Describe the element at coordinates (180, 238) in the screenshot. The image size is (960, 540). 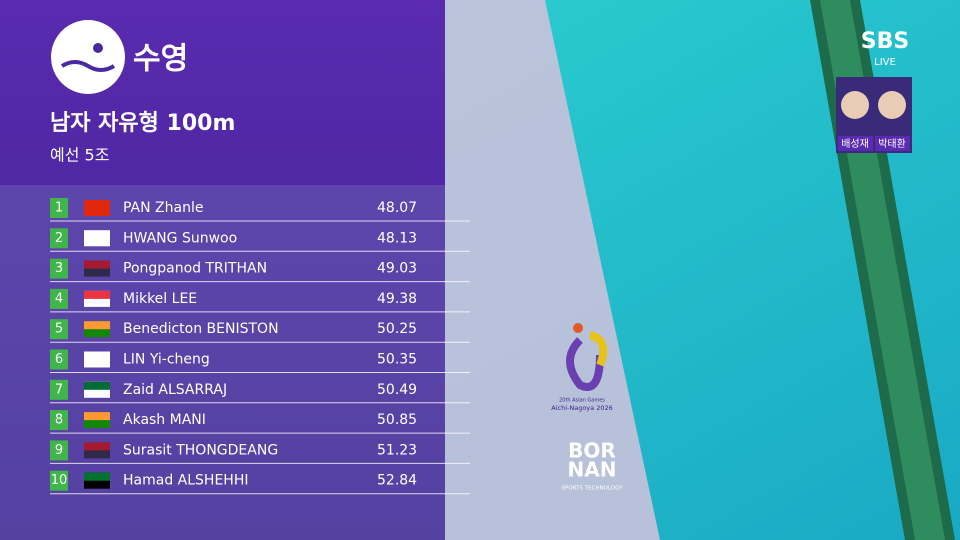
I see `athlete-name: HWANG Sunwoo` at that location.